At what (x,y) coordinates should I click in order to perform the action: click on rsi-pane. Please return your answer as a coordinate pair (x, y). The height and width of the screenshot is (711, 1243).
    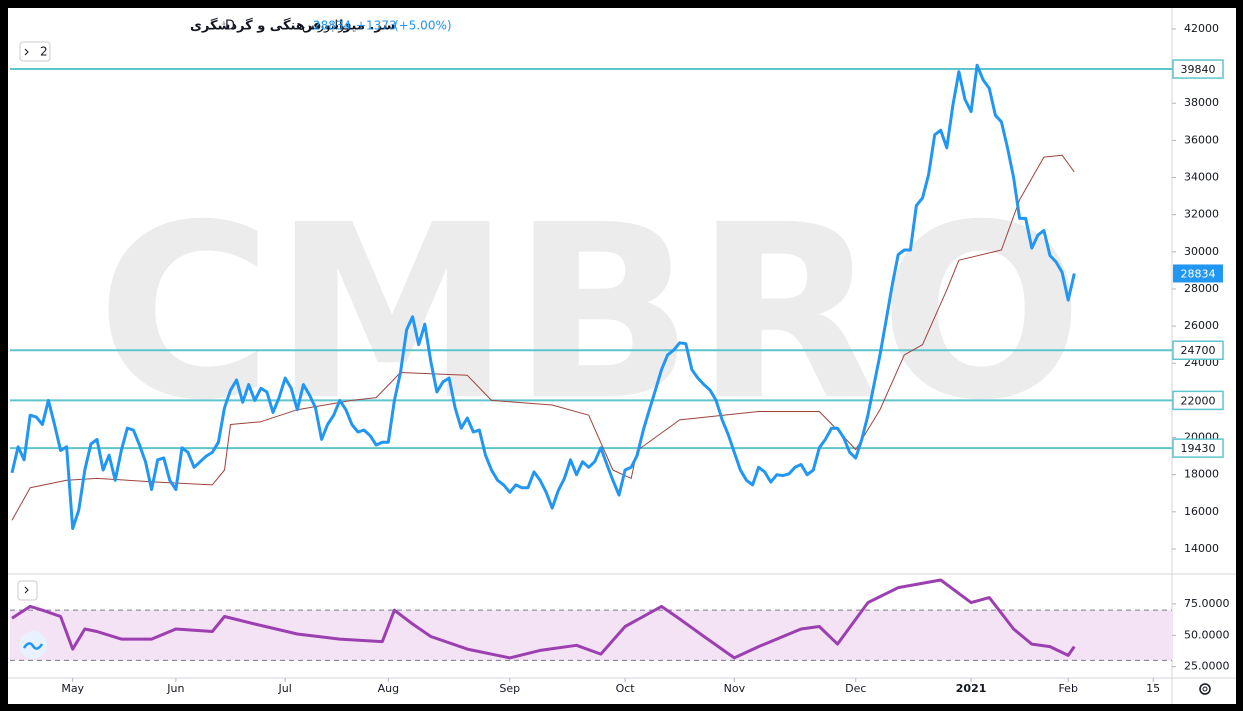
    Looking at the image, I should click on (591, 619).